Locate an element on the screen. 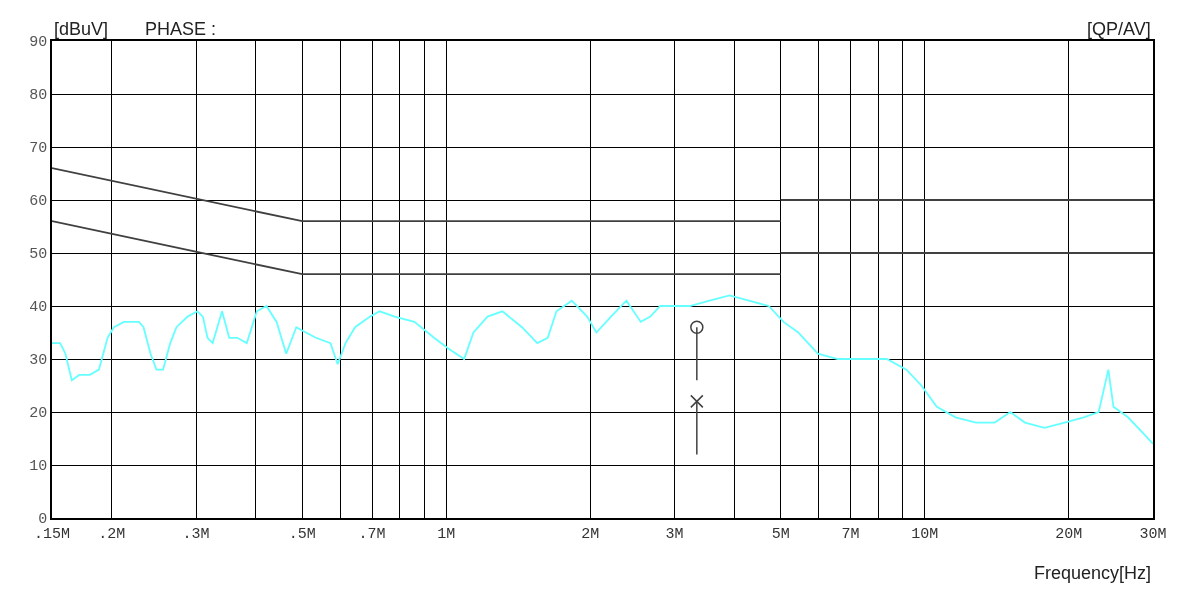 This screenshot has width=1179, height=594. x-tick-label: .3M is located at coordinates (196, 534).